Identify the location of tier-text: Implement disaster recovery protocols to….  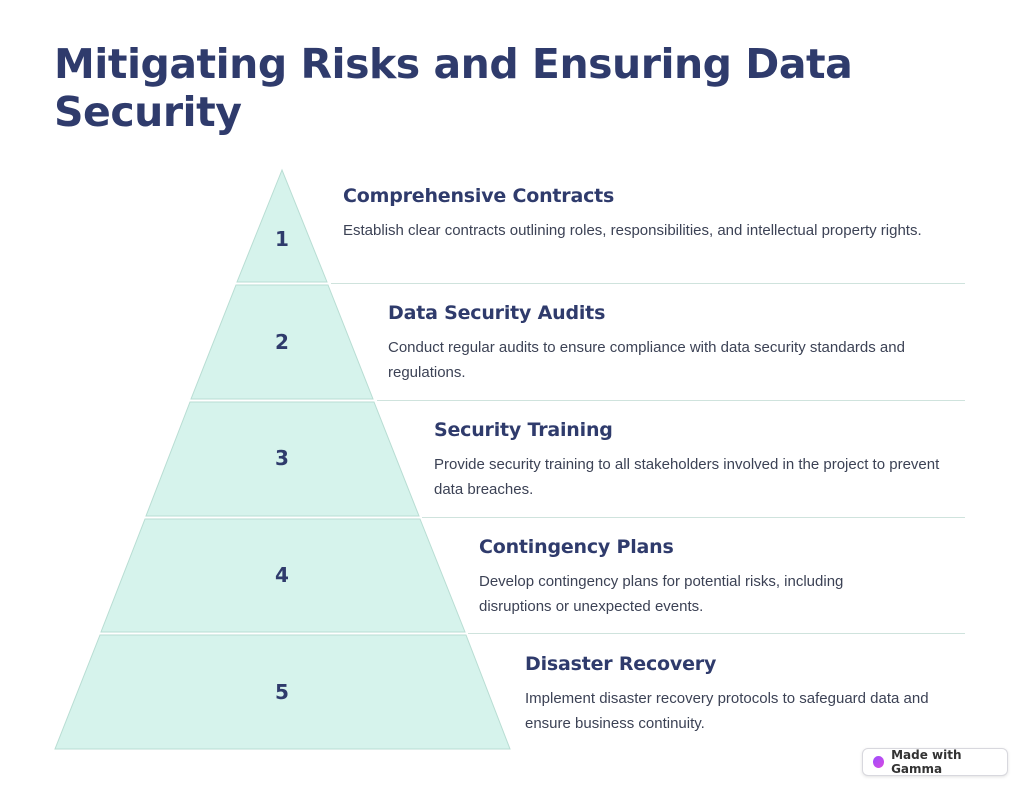
(727, 711).